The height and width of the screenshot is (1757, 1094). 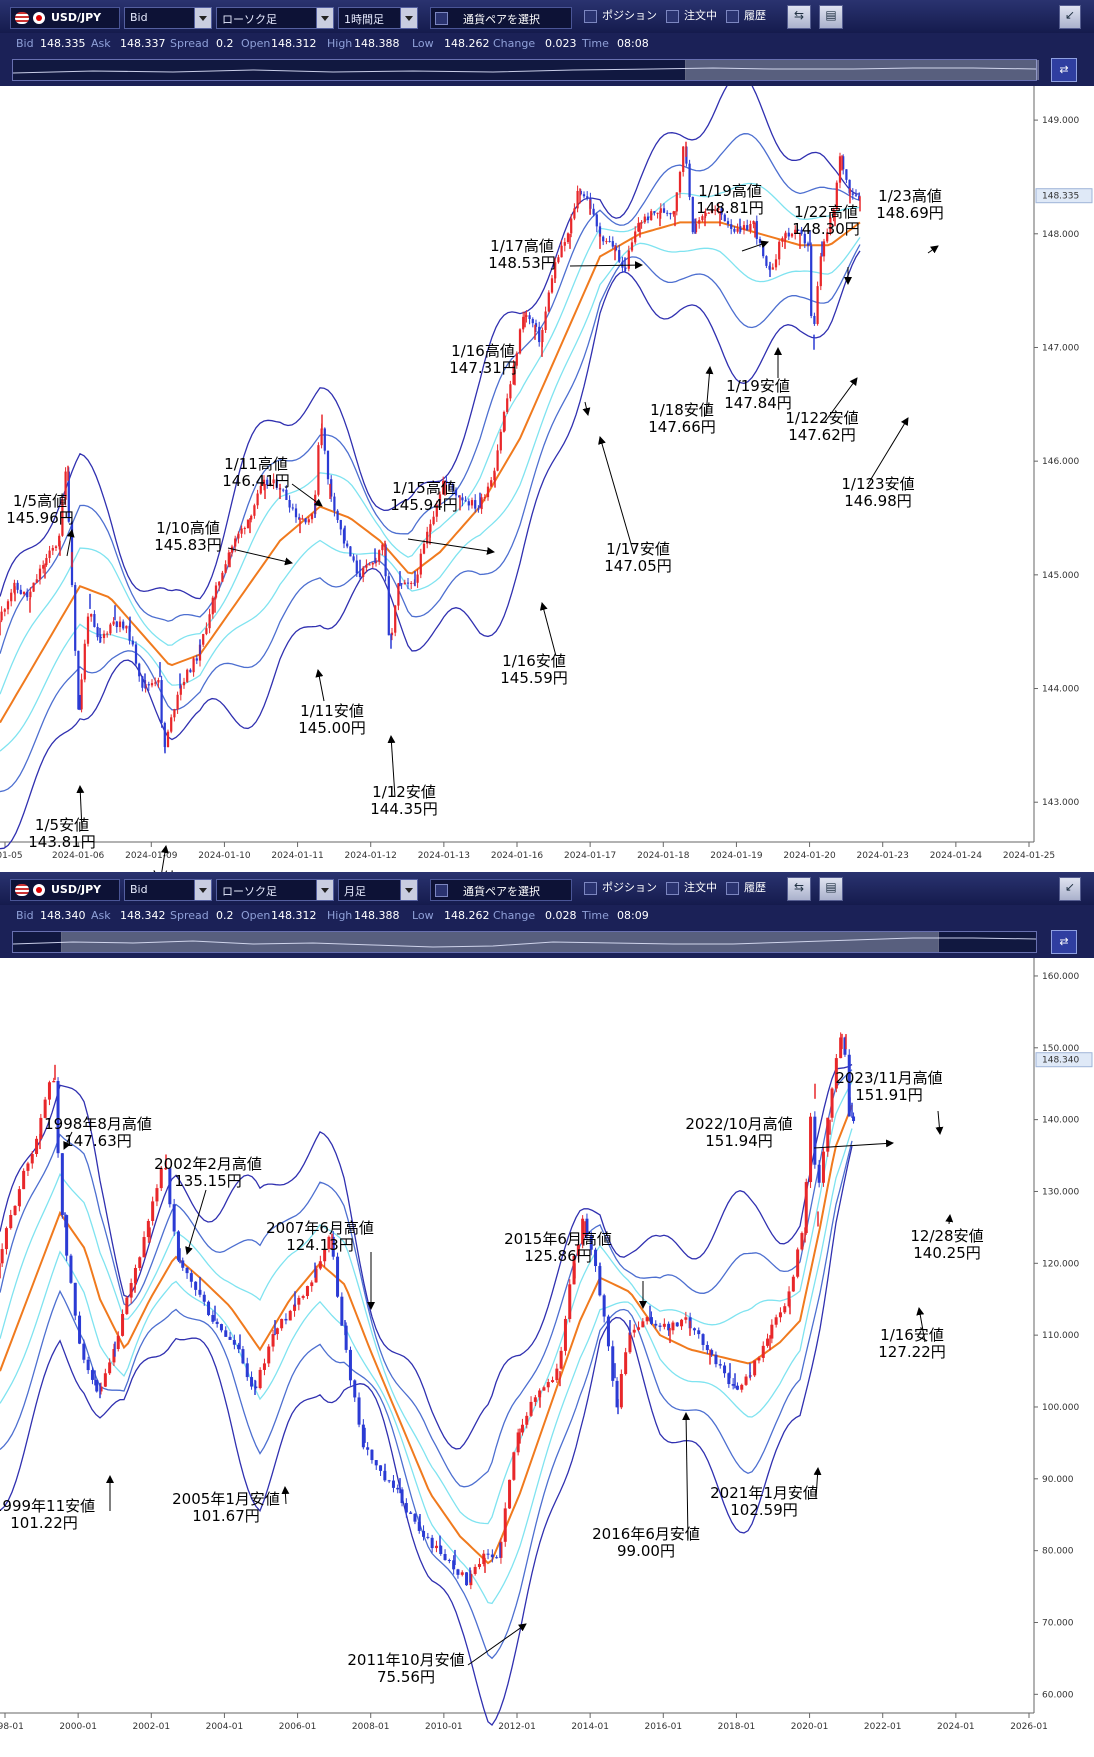 I want to click on timeframe-select: 月足, so click(x=378, y=890).